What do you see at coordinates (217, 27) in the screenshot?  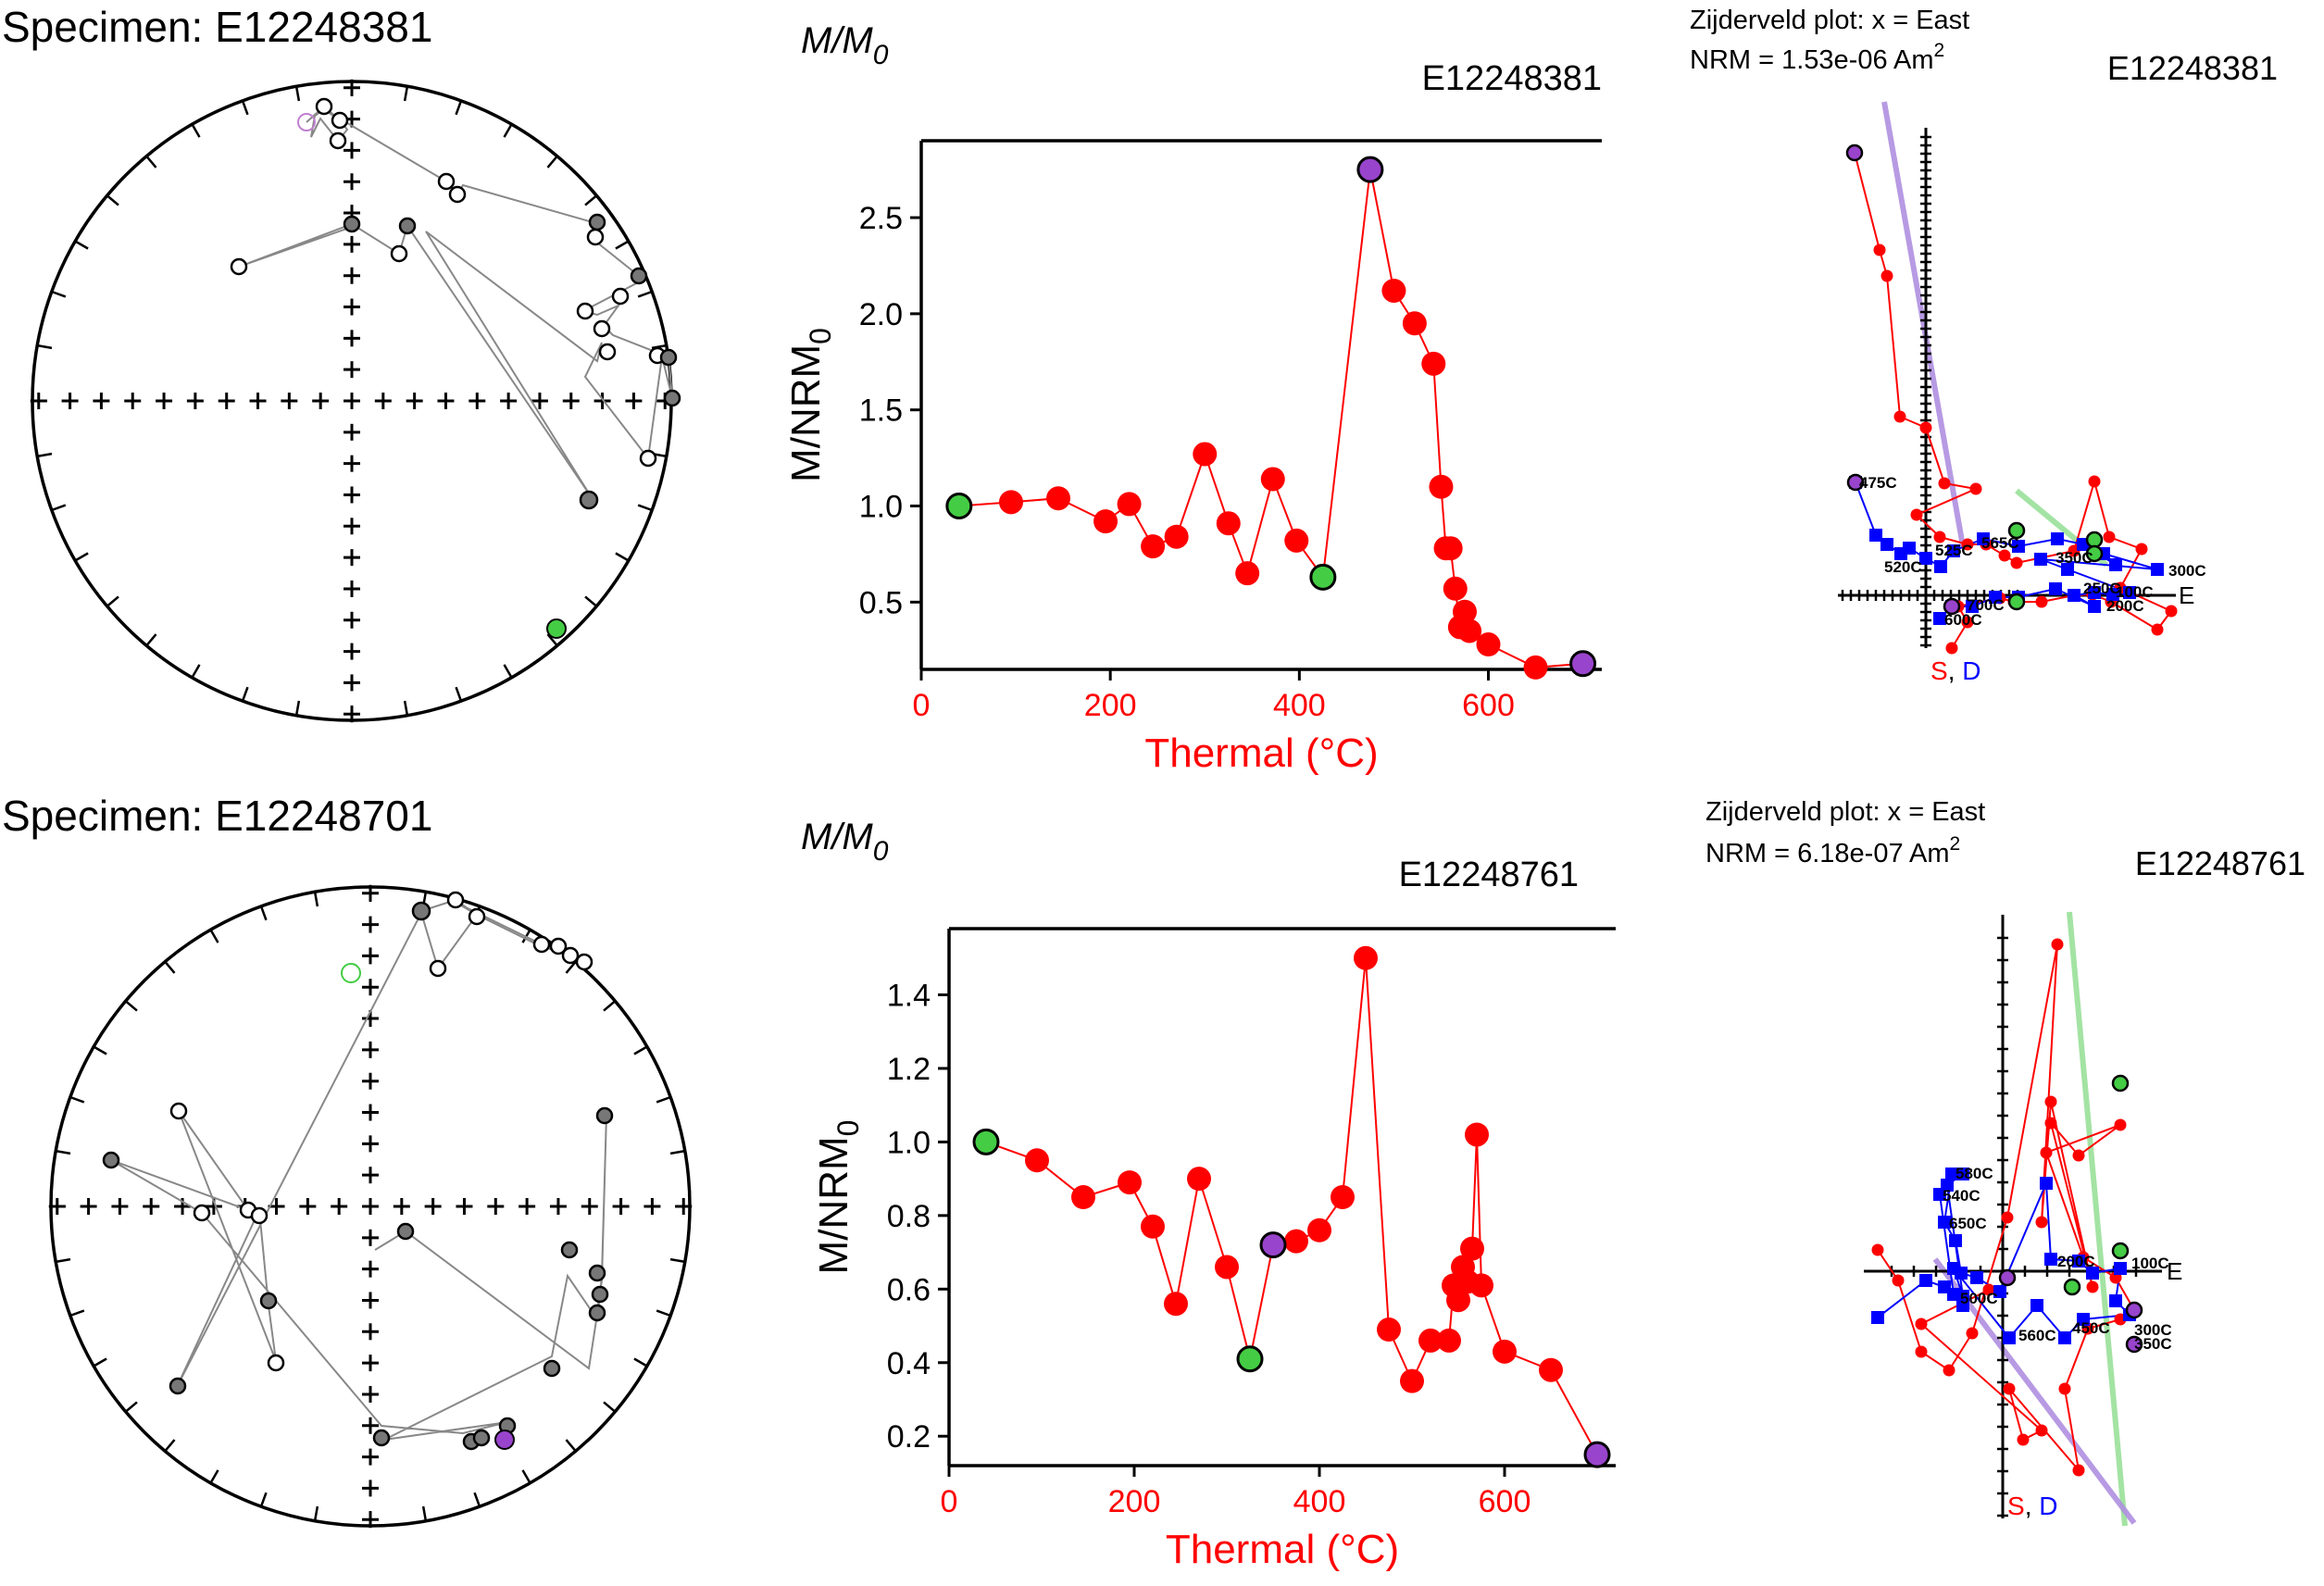 I see `specimen-label: Specimen: E12248381` at bounding box center [217, 27].